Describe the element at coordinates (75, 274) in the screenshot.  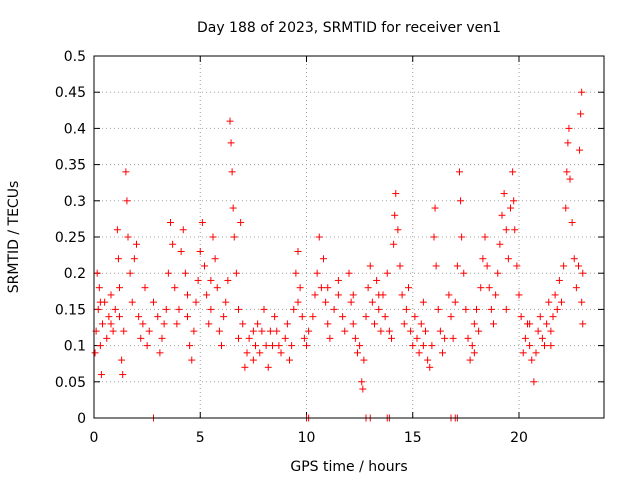
I see `y-tick-label: 0.2` at that location.